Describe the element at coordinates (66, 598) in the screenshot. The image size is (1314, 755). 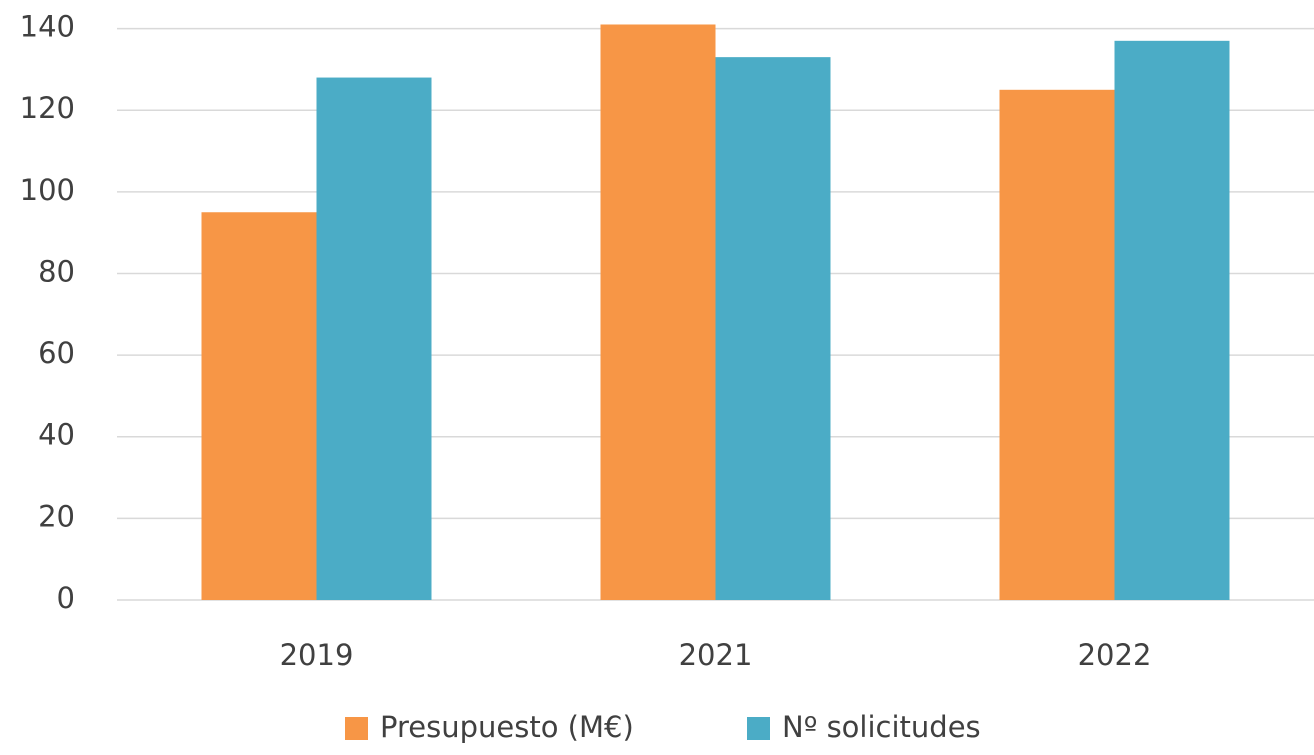
I see `y-tick-label: 0` at that location.